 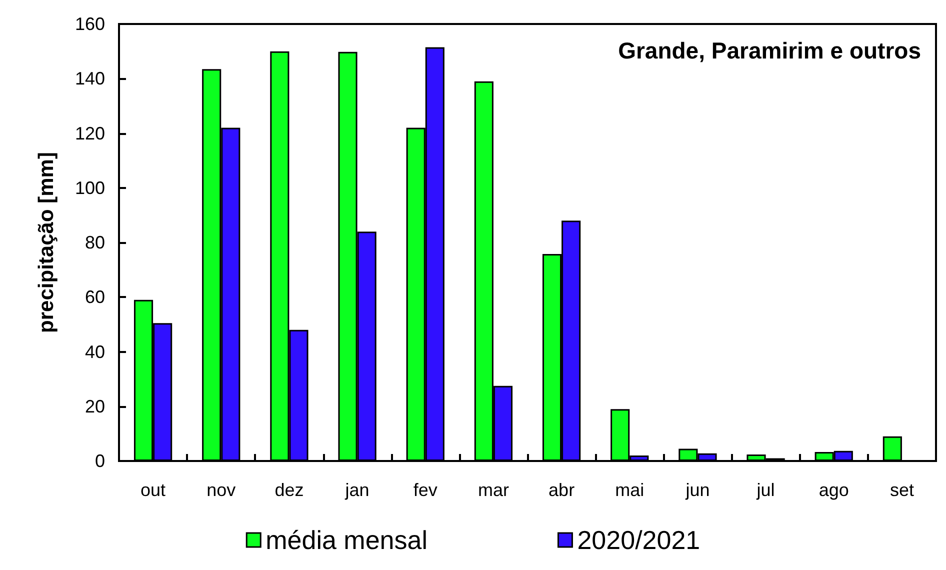 I want to click on x-tick-label: fev, so click(x=425, y=490).